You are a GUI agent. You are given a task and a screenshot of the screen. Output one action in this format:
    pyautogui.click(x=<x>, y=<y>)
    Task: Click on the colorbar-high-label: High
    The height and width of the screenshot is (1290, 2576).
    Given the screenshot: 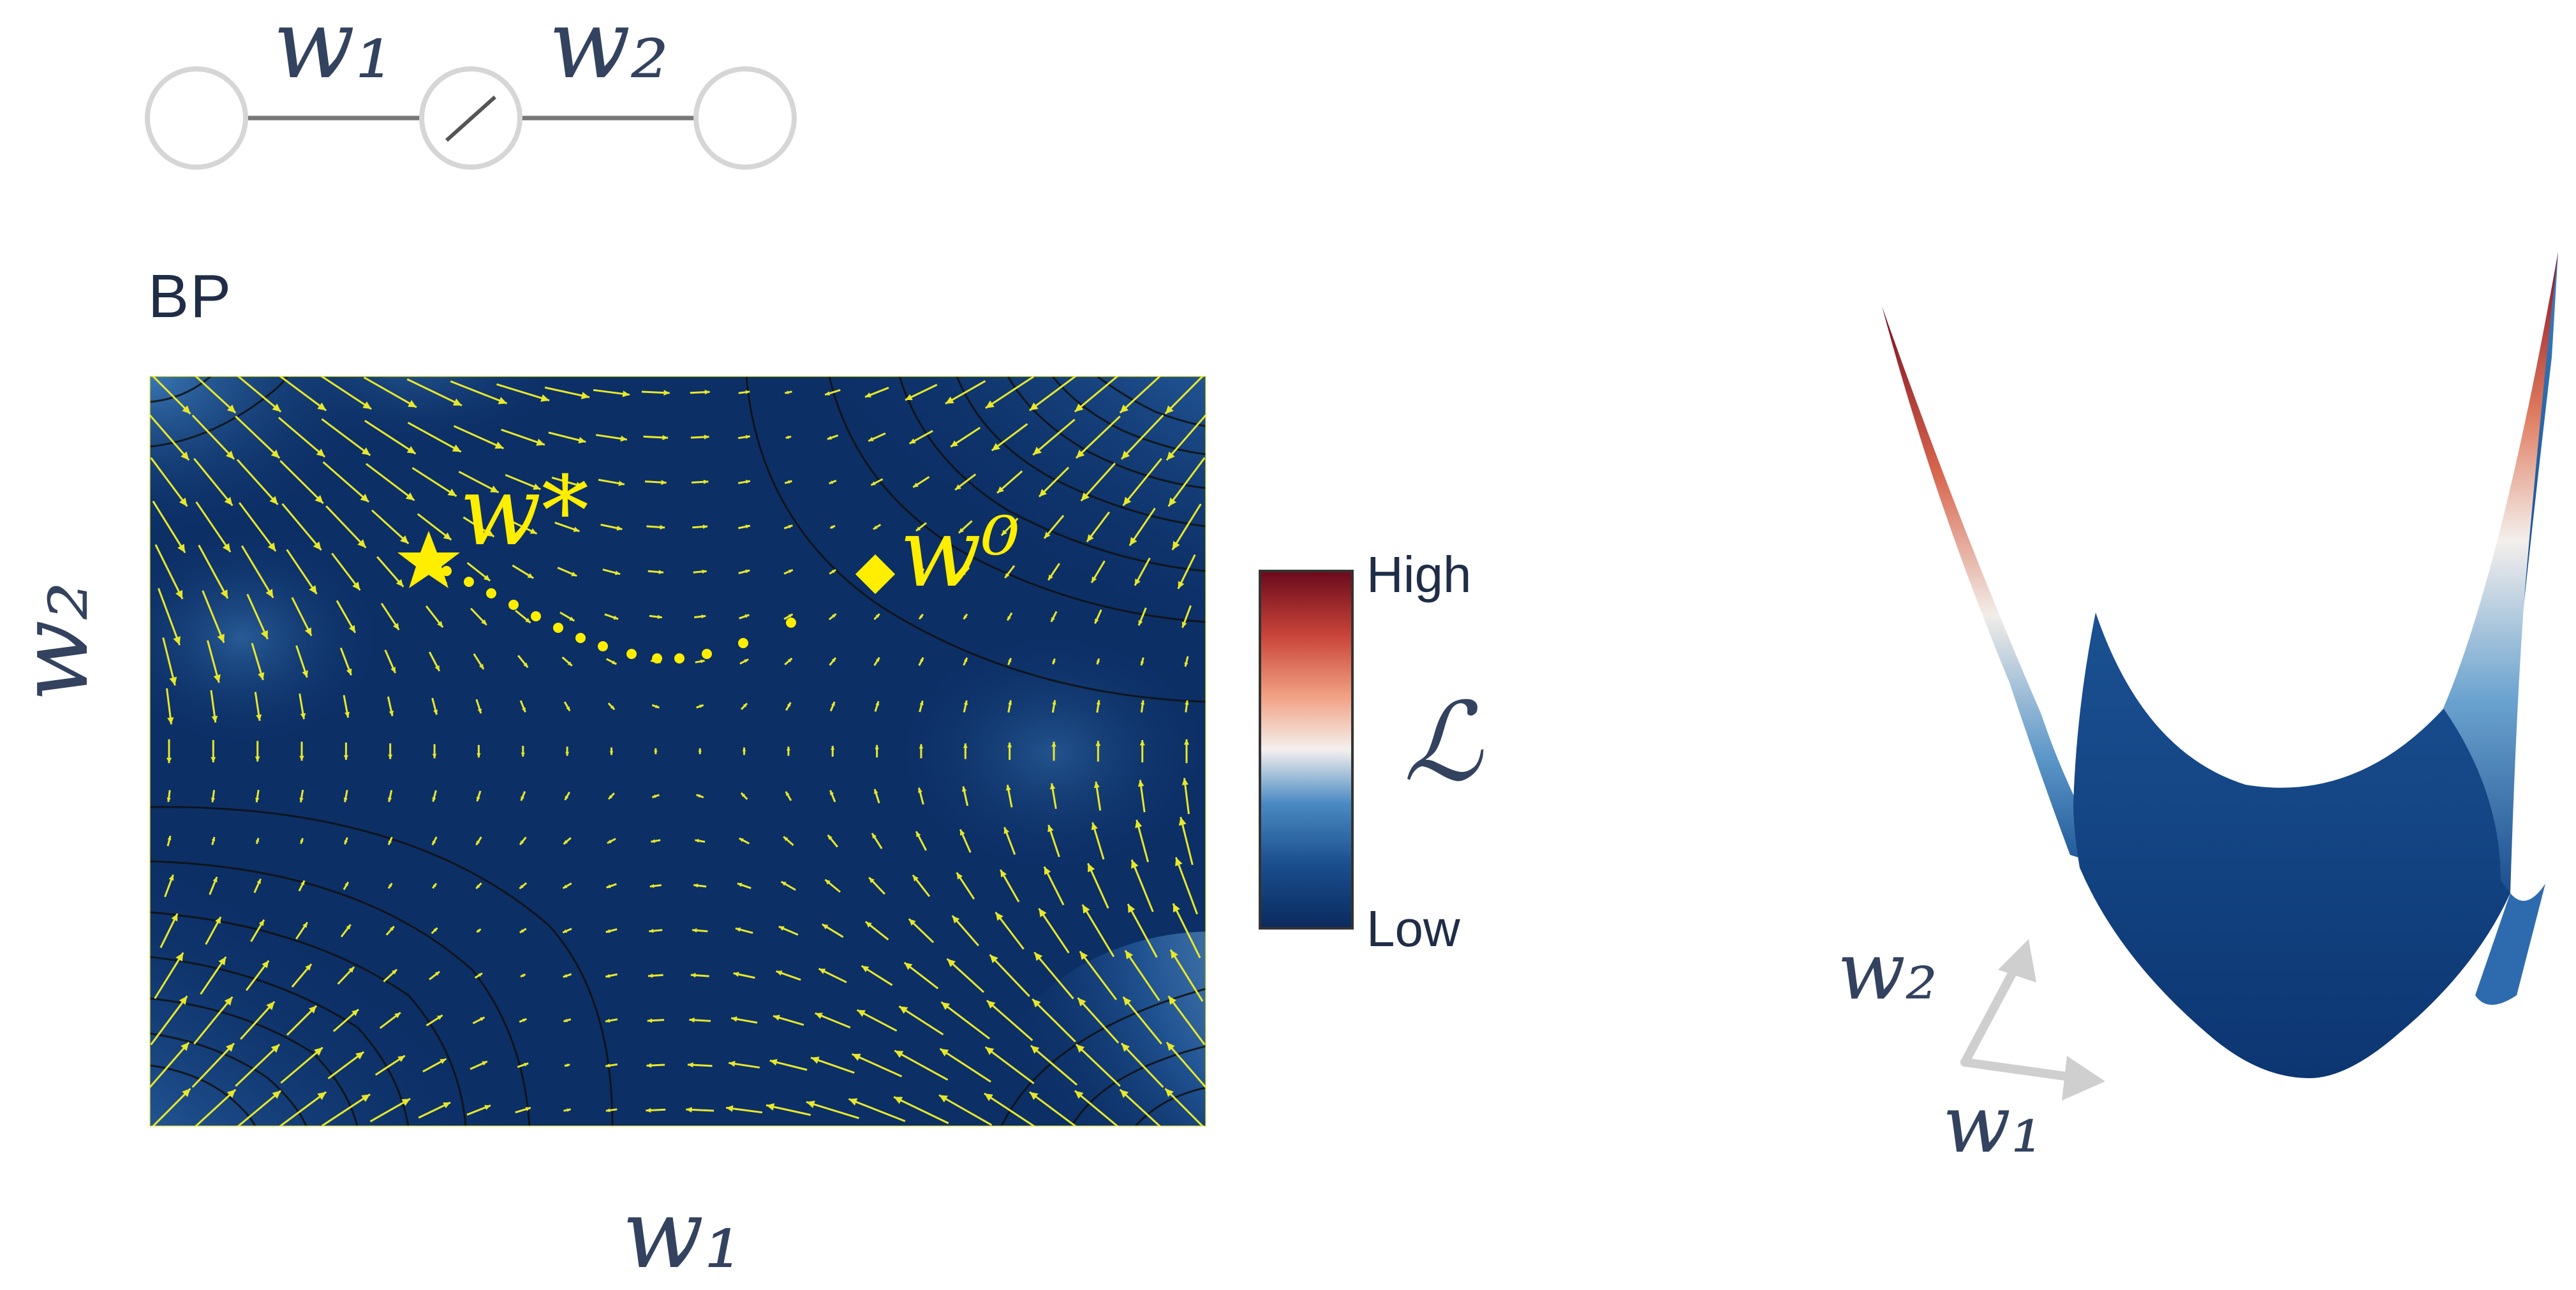 What is the action you would take?
    pyautogui.click(x=1419, y=575)
    